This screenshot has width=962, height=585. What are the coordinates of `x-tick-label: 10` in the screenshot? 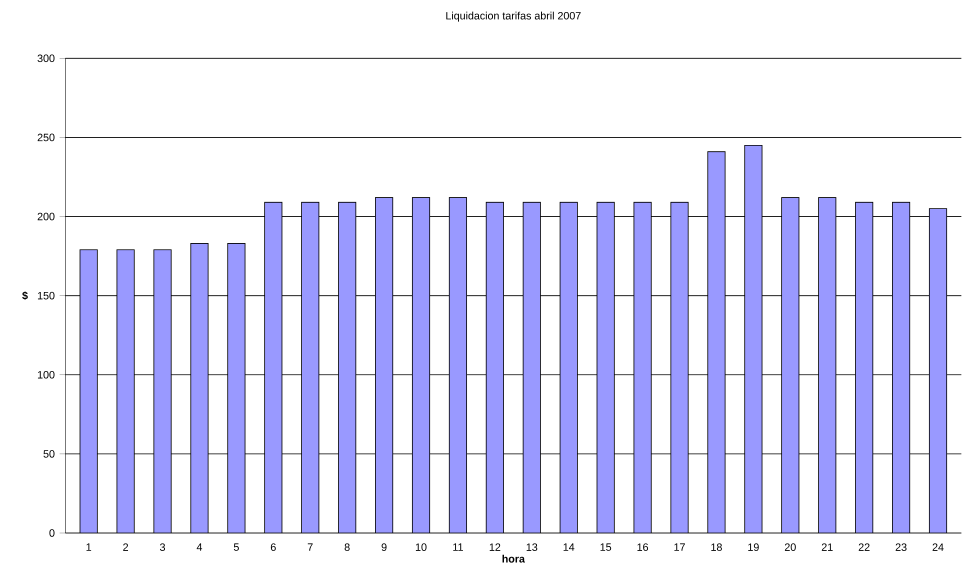 It's located at (421, 547).